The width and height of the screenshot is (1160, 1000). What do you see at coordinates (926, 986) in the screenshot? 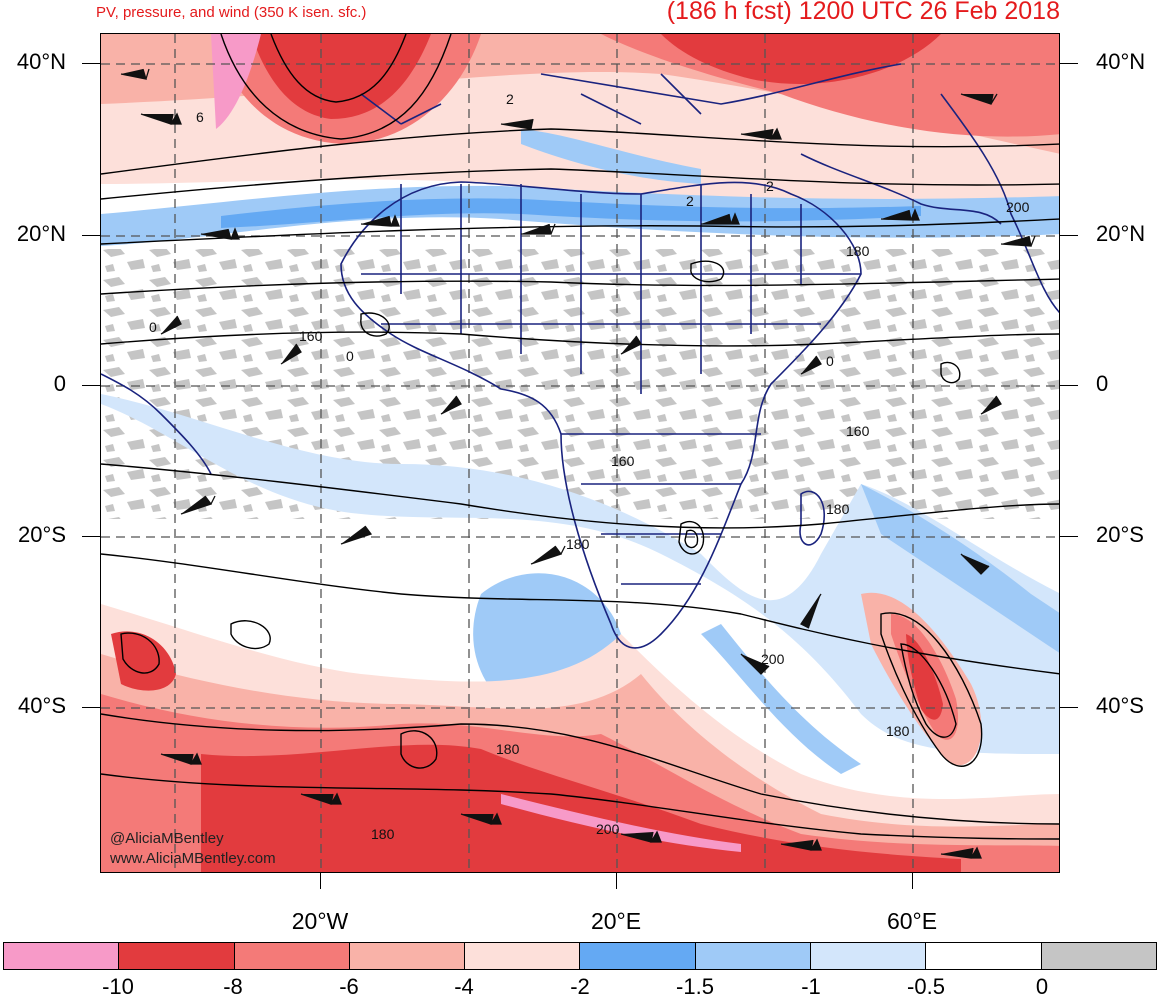
I see `colorbar-label: -0.5` at bounding box center [926, 986].